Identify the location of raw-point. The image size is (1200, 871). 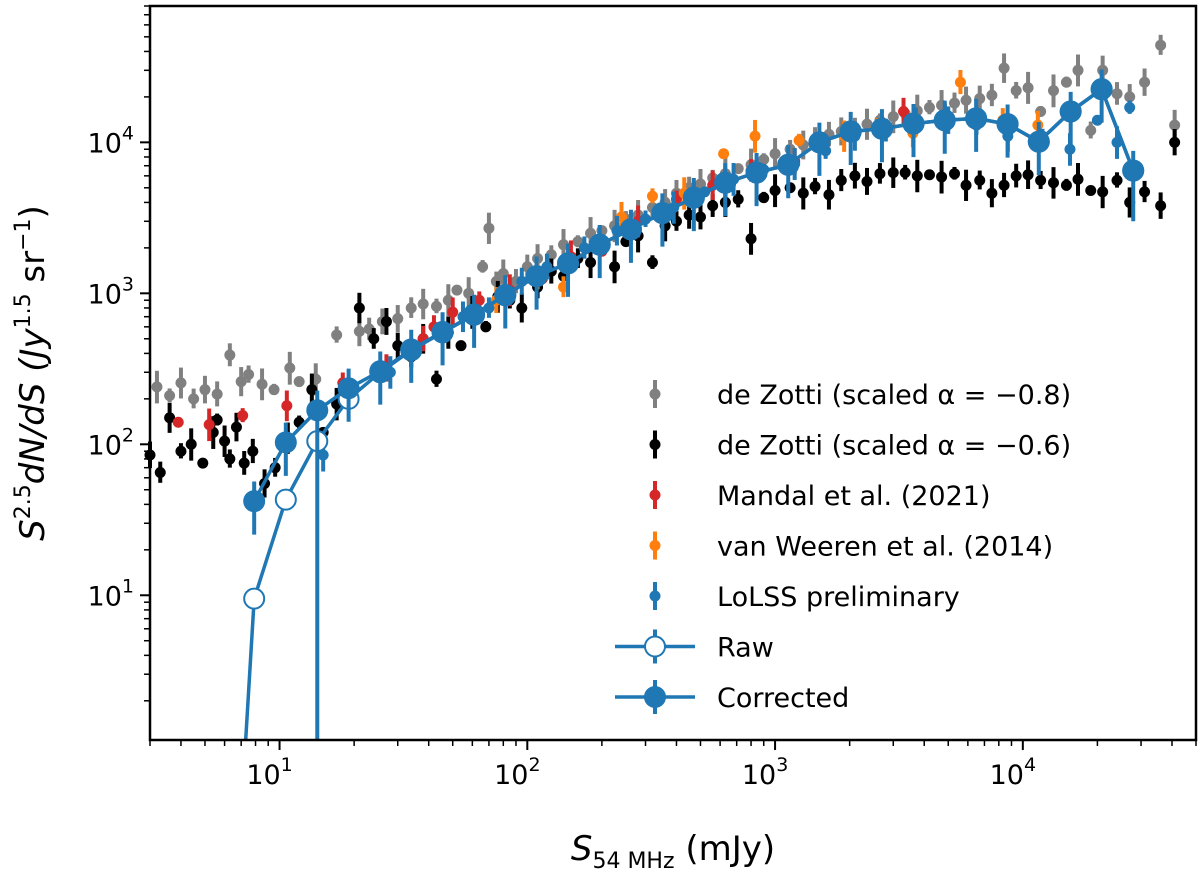
(254, 598).